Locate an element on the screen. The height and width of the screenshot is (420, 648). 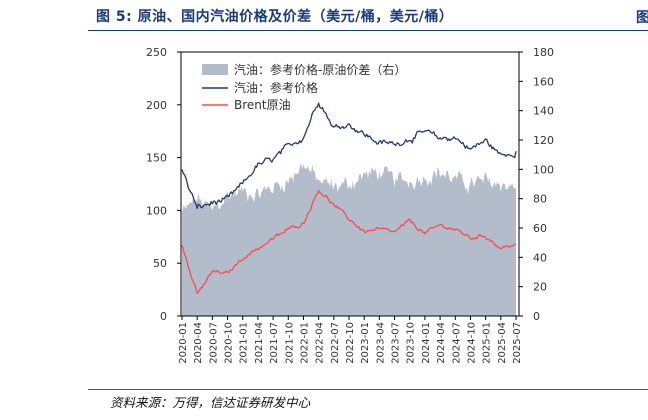
legend-swatch-spread is located at coordinates (215, 69).